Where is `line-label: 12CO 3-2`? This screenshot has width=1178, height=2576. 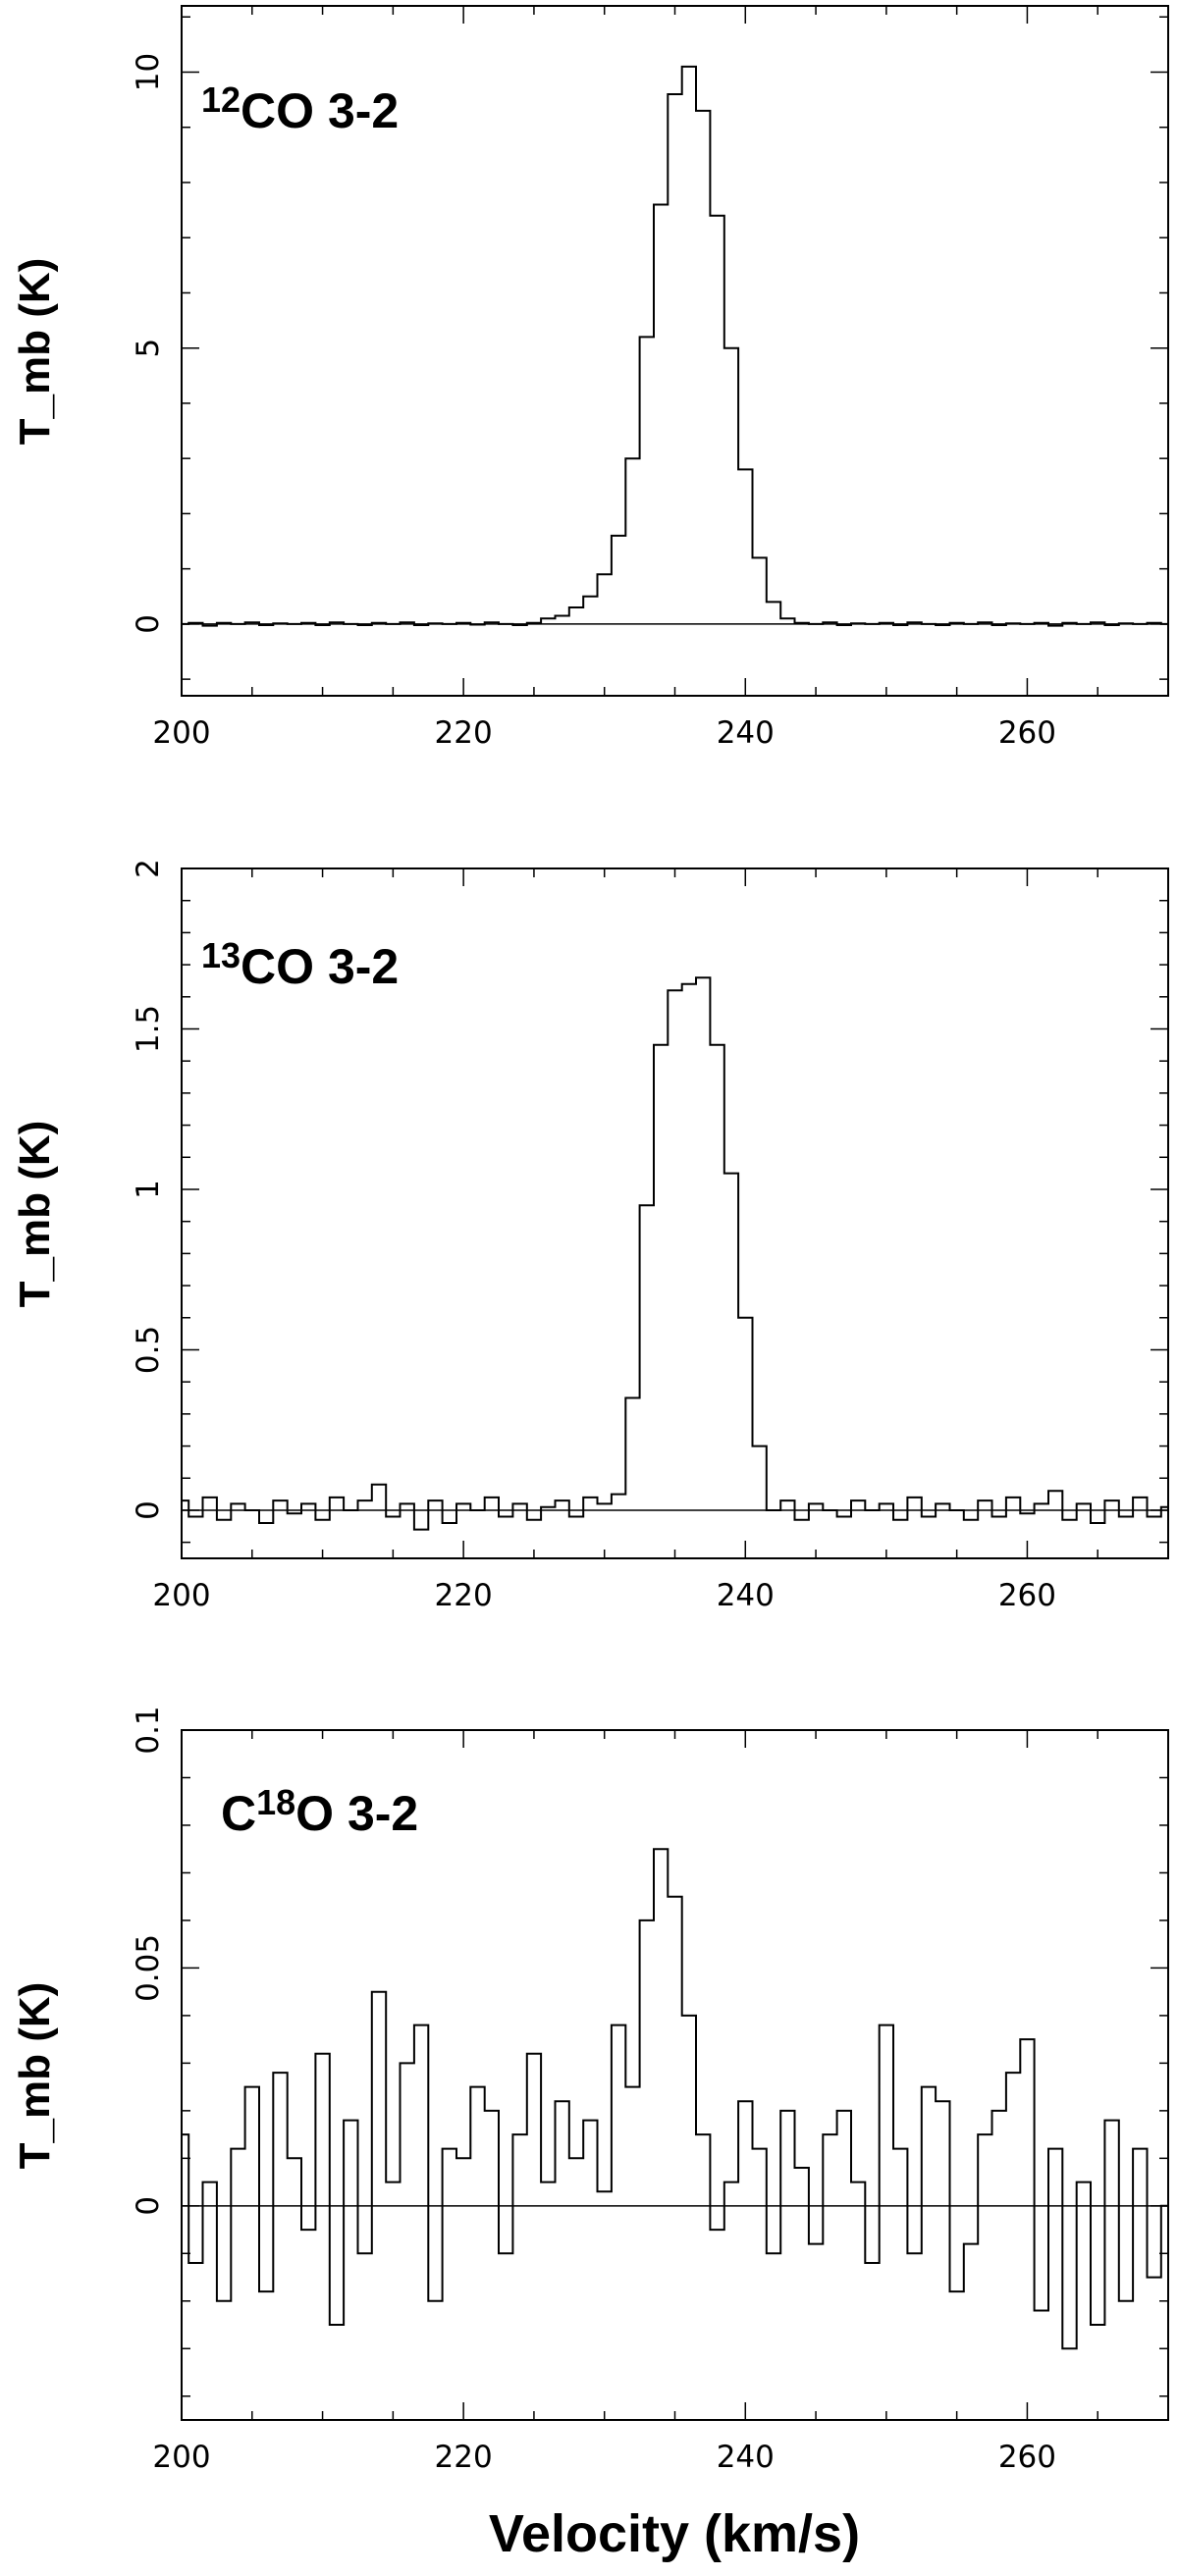 line-label: 12CO 3-2 is located at coordinates (300, 108).